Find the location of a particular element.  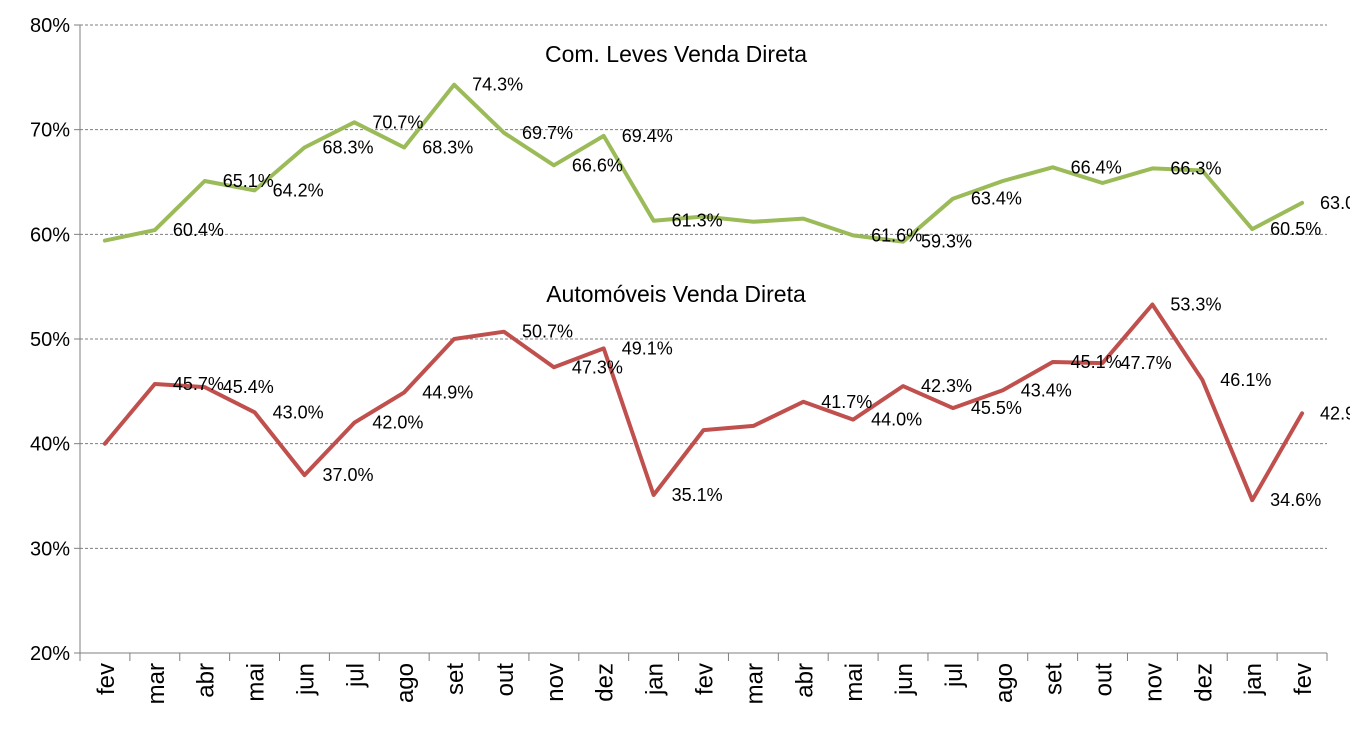

y-tick-label: 30% is located at coordinates (50, 549).